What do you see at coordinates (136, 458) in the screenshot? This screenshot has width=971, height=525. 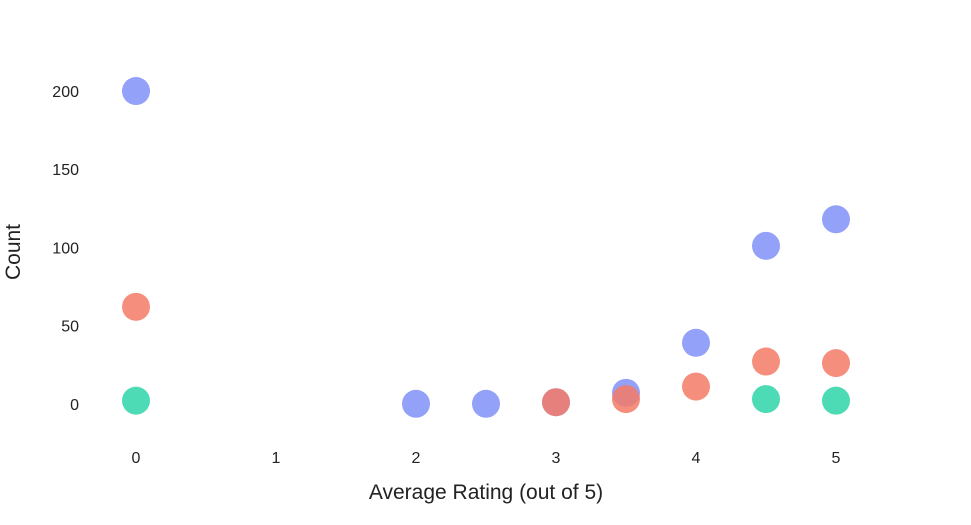 I see `x-tick-label: 0` at bounding box center [136, 458].